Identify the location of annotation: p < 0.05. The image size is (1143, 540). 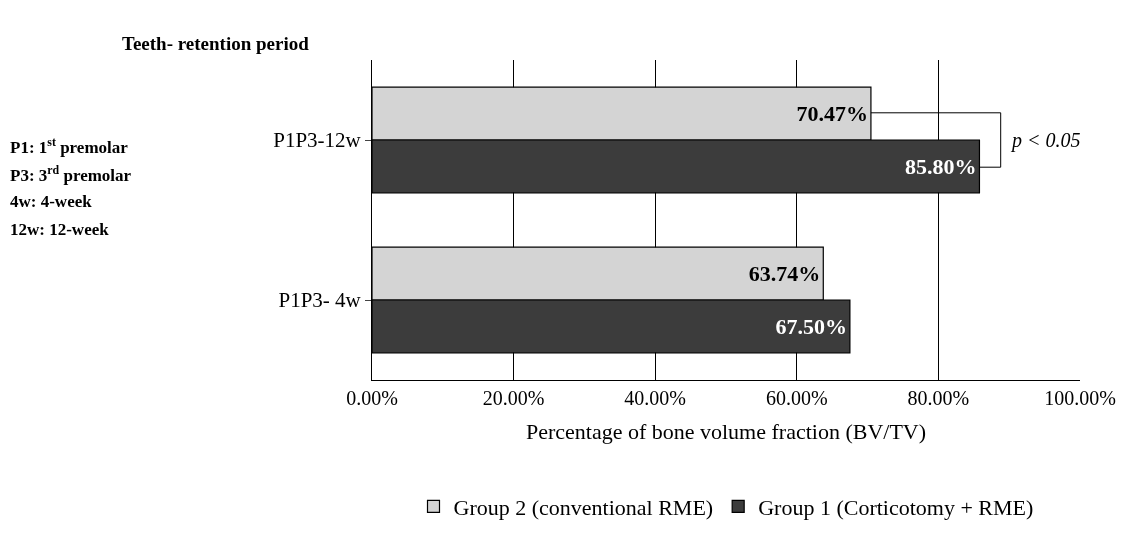
(1045, 140).